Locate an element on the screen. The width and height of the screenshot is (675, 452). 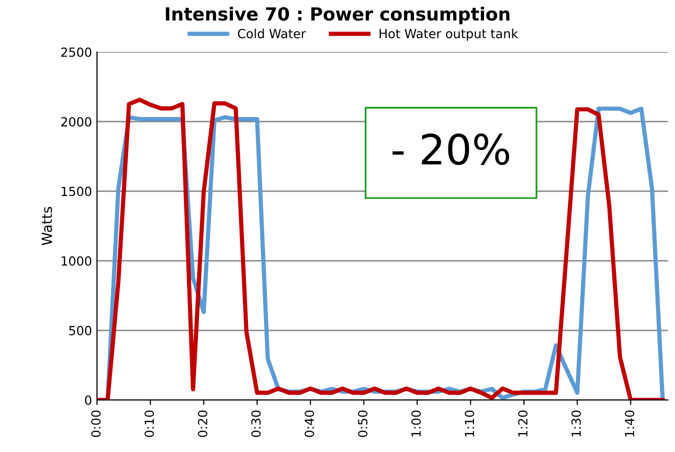
x-tick-label: 0:50 is located at coordinates (363, 423).